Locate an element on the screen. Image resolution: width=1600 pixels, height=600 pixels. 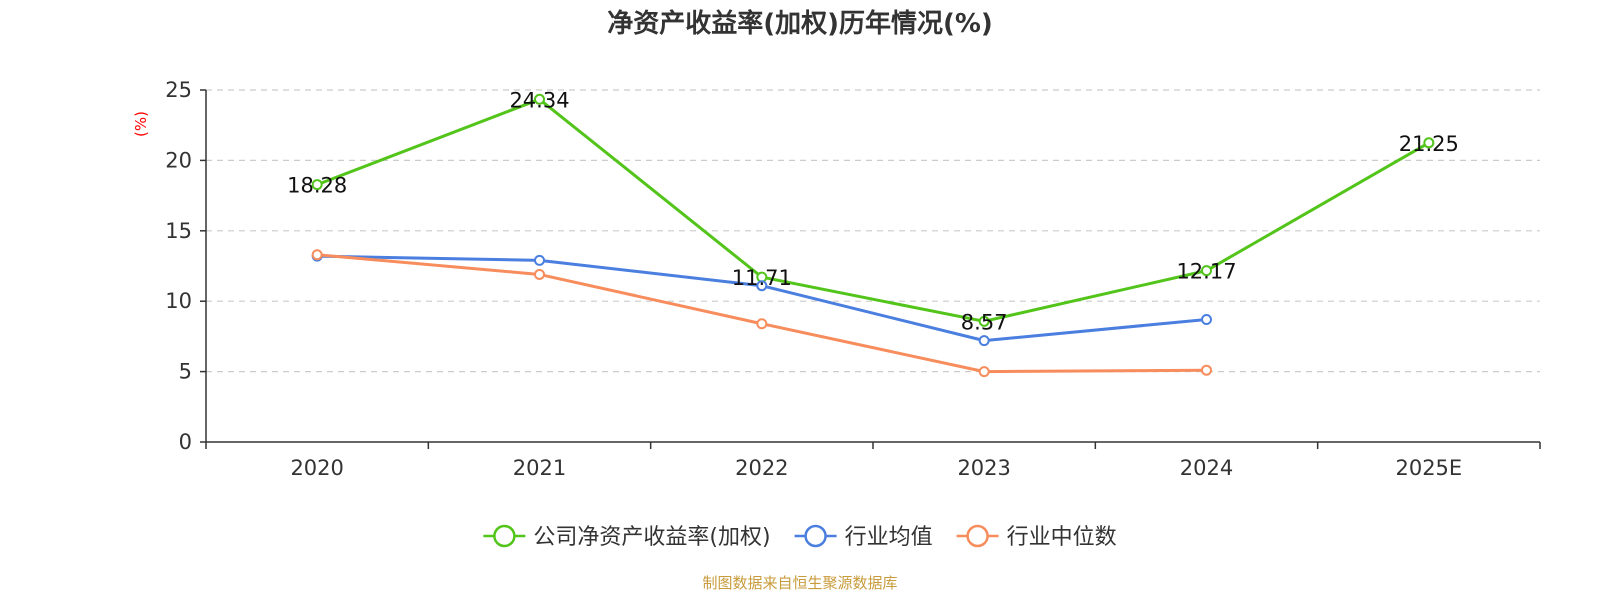
y-tick-label-0: 0 is located at coordinates (185, 442).